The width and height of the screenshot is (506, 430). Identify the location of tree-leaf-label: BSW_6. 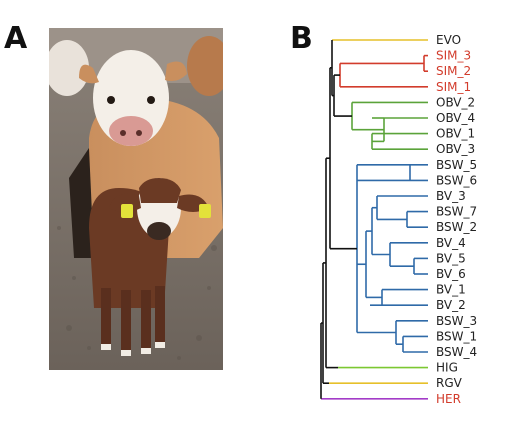
(456, 180).